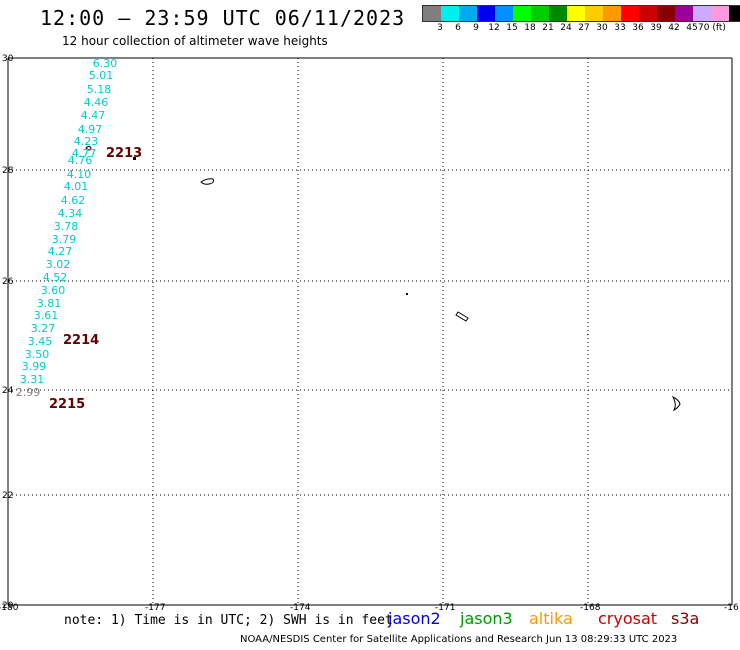  I want to click on color-scale-tick-label: 39, so click(656, 28).